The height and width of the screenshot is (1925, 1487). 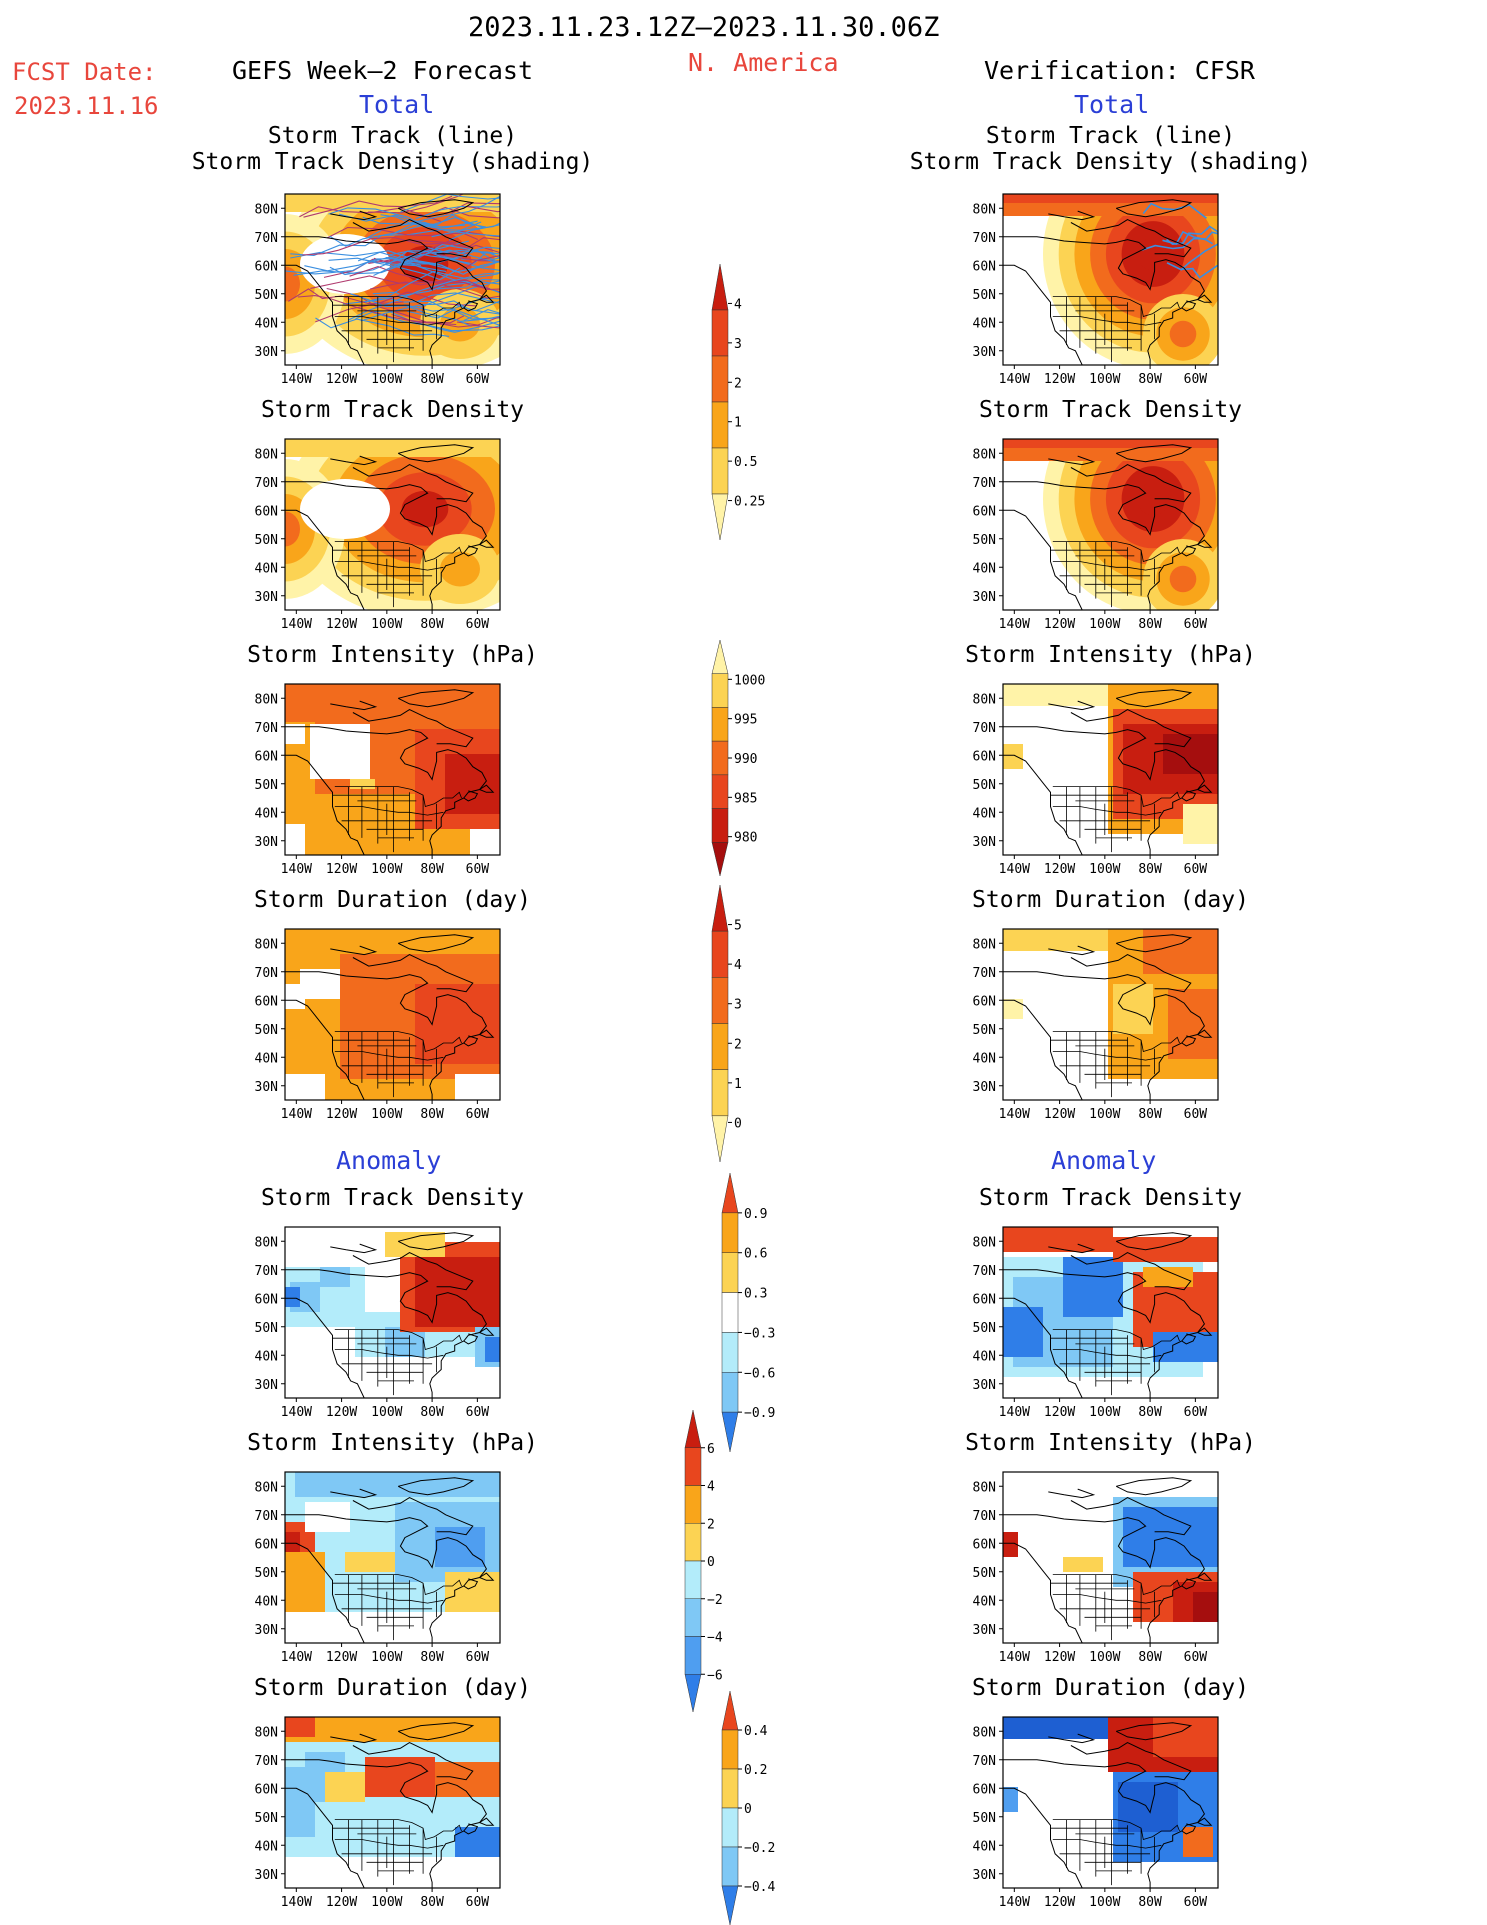 What do you see at coordinates (745, 838) in the screenshot?
I see `colorbar-label: 980` at bounding box center [745, 838].